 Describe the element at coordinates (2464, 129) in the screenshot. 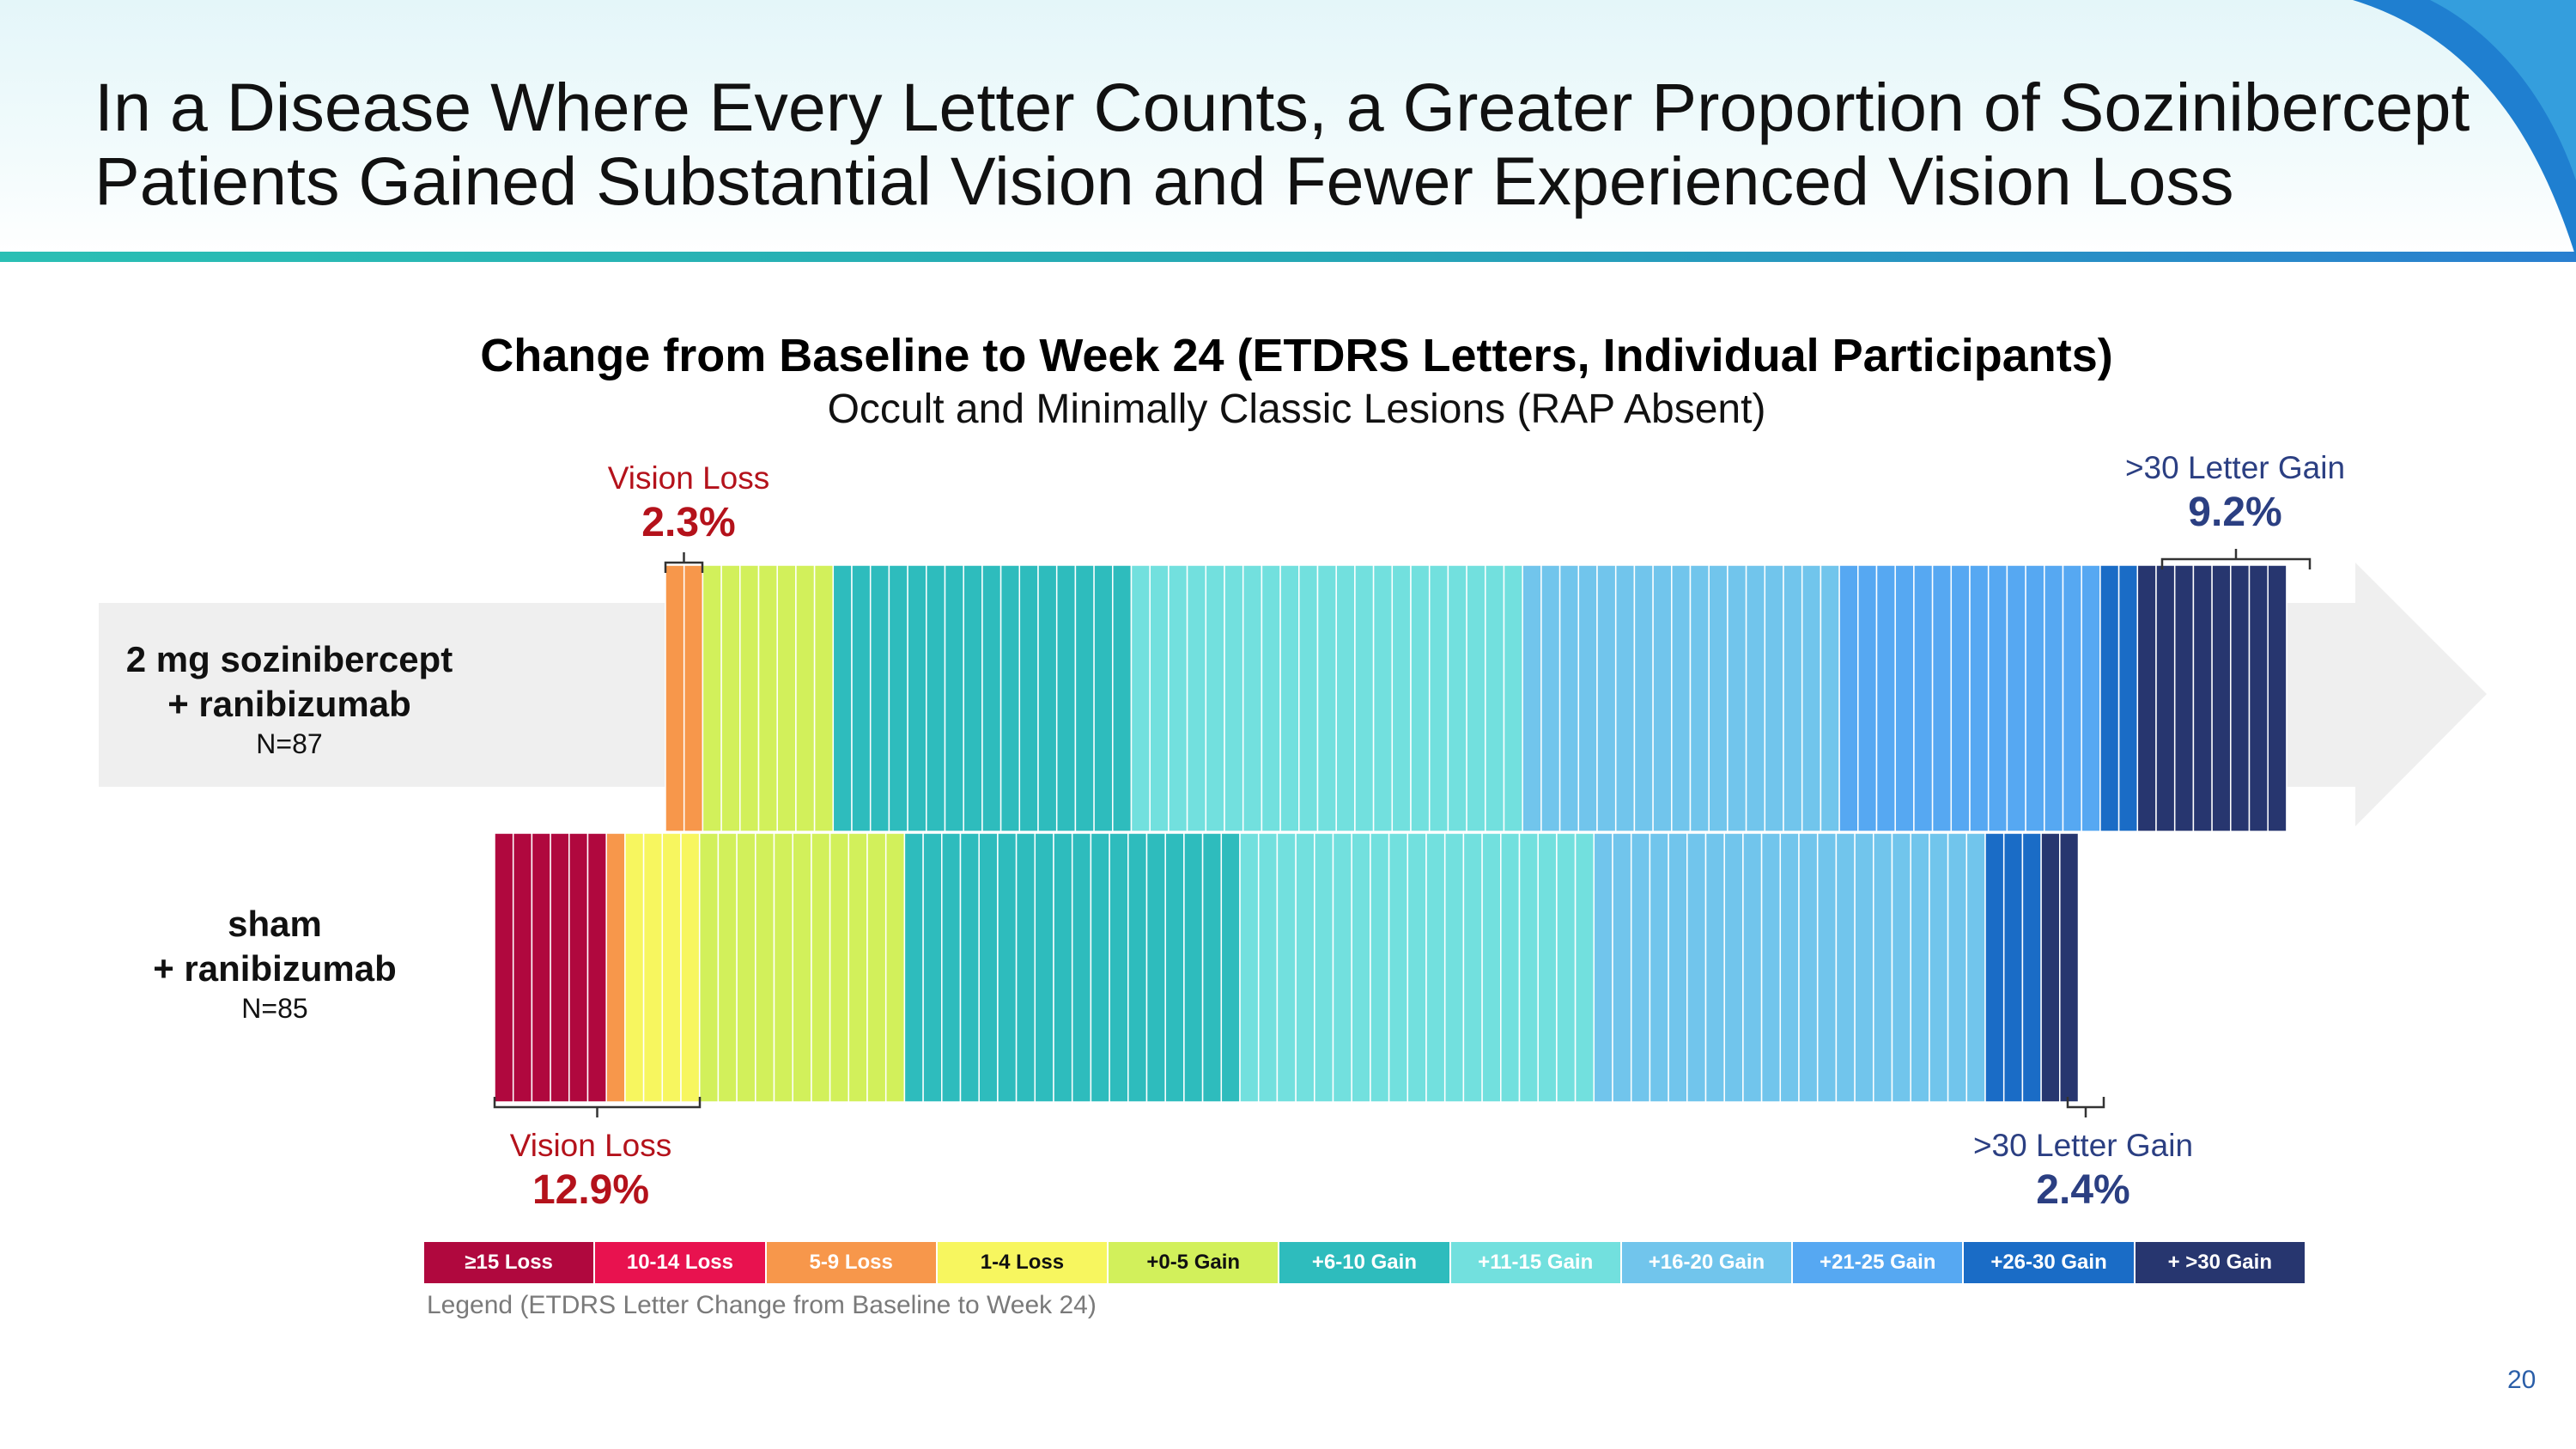

I see `corner-swoosh` at that location.